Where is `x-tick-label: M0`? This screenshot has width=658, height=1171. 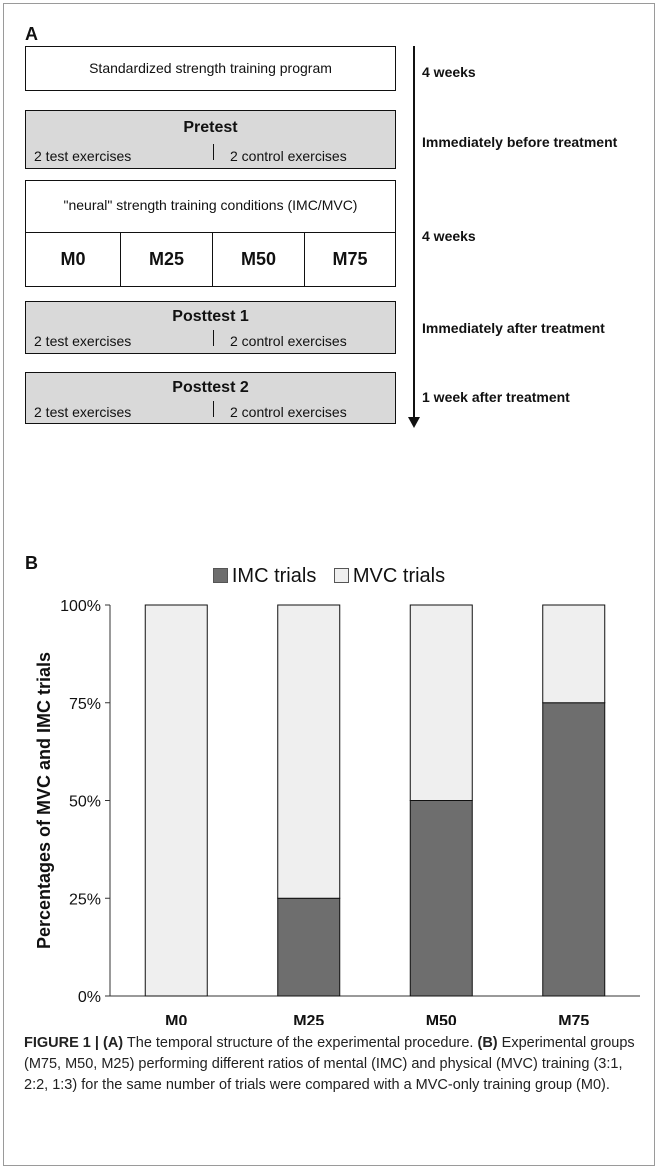 x-tick-label: M0 is located at coordinates (176, 1019).